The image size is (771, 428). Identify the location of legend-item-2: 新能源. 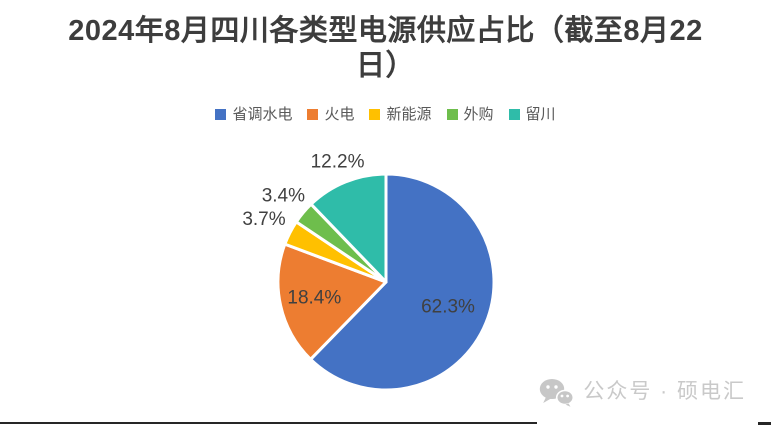
(400, 114).